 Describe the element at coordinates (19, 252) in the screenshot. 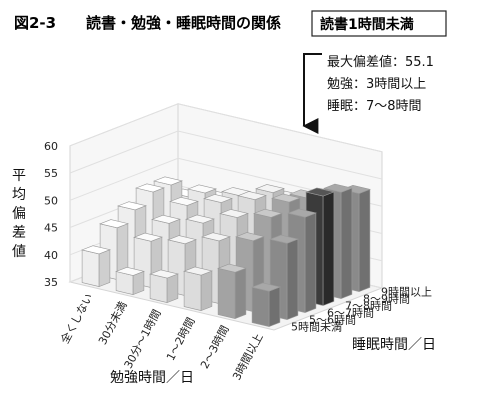

I see `value-axis-title-char: 値` at that location.